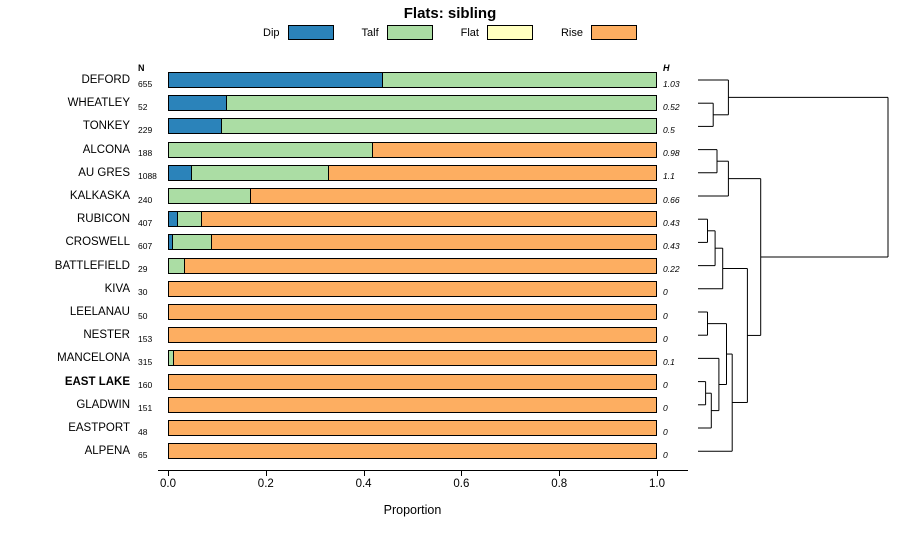 Image resolution: width=900 pixels, height=540 pixels. What do you see at coordinates (168, 473) in the screenshot?
I see `x-tick-0.0` at bounding box center [168, 473].